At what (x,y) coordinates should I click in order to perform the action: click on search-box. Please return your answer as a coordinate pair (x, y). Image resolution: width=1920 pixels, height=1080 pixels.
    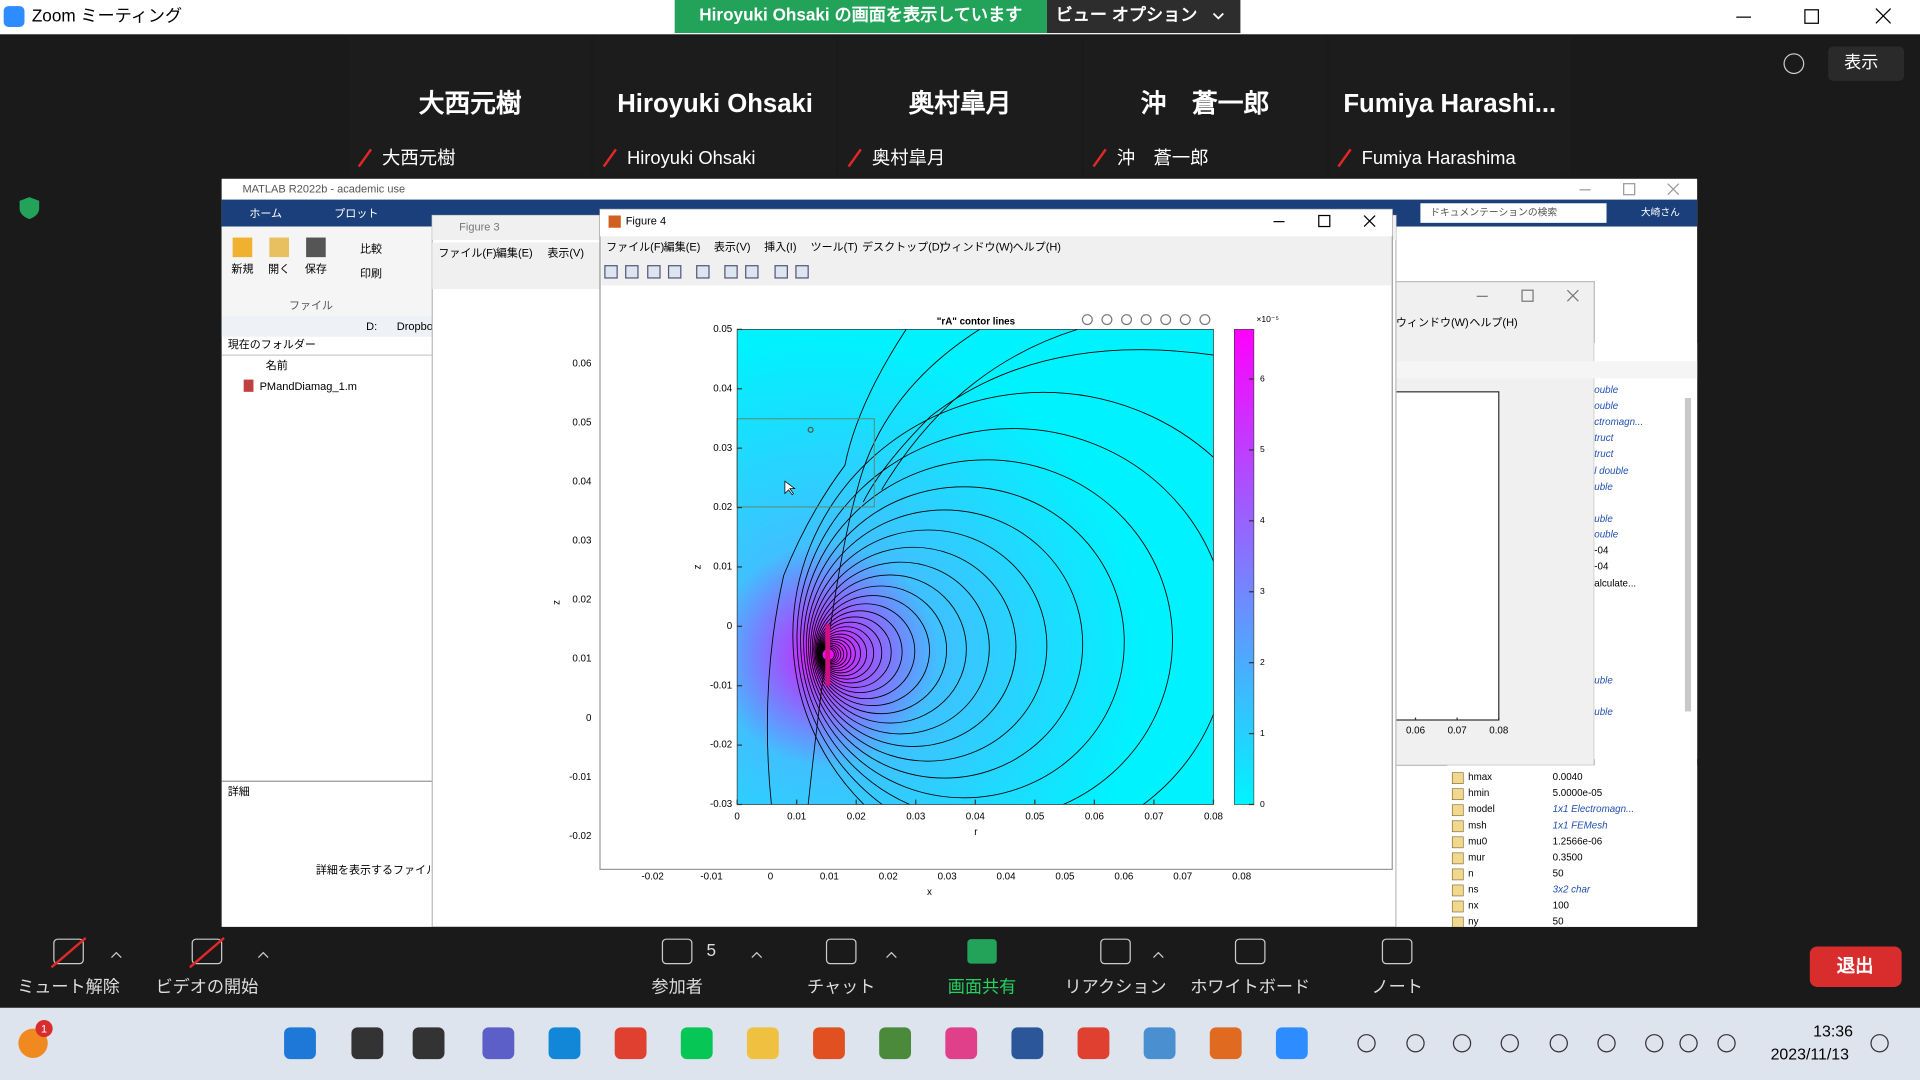
    Looking at the image, I should click on (1513, 213).